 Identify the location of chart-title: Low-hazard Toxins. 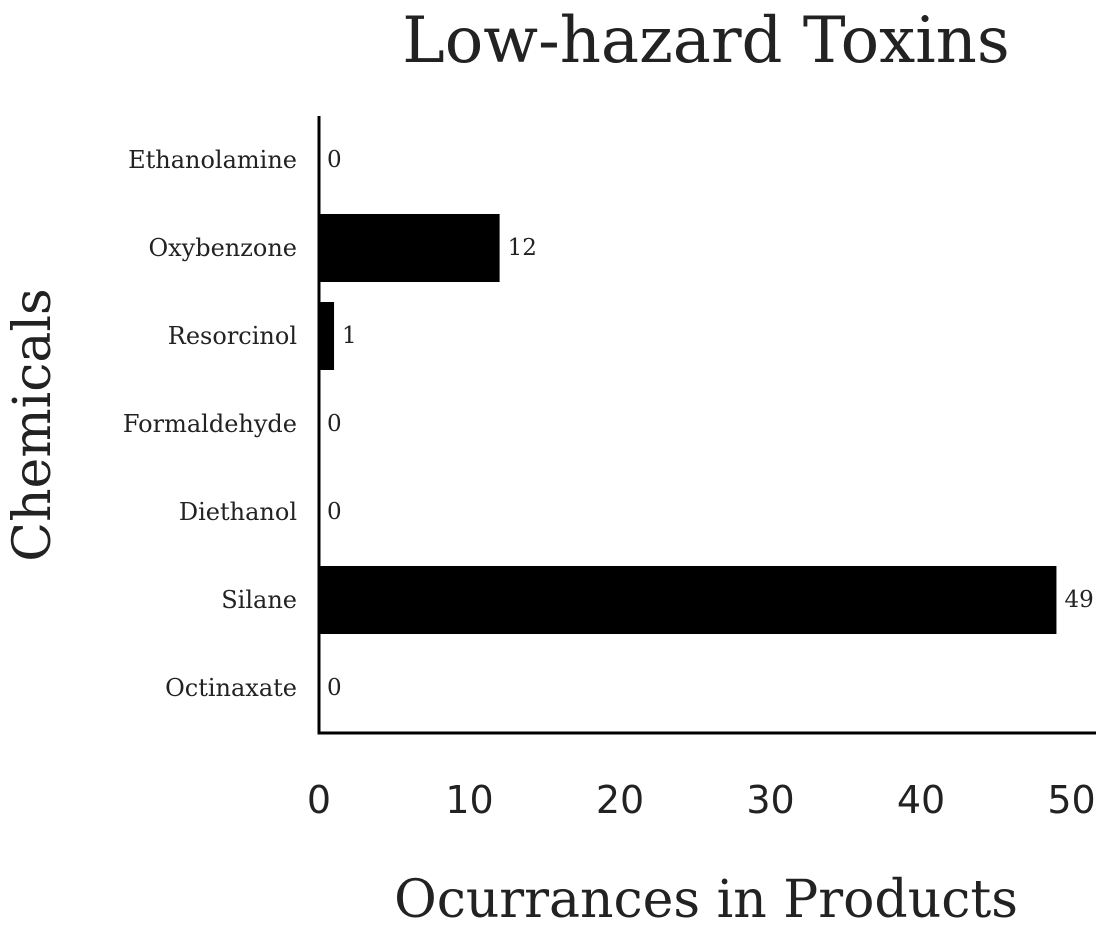
(705, 41).